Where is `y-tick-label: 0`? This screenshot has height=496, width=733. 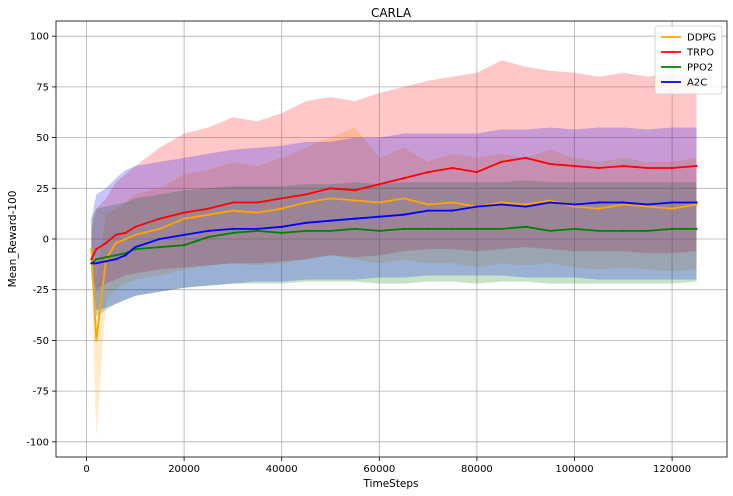 y-tick-label: 0 is located at coordinates (46, 240).